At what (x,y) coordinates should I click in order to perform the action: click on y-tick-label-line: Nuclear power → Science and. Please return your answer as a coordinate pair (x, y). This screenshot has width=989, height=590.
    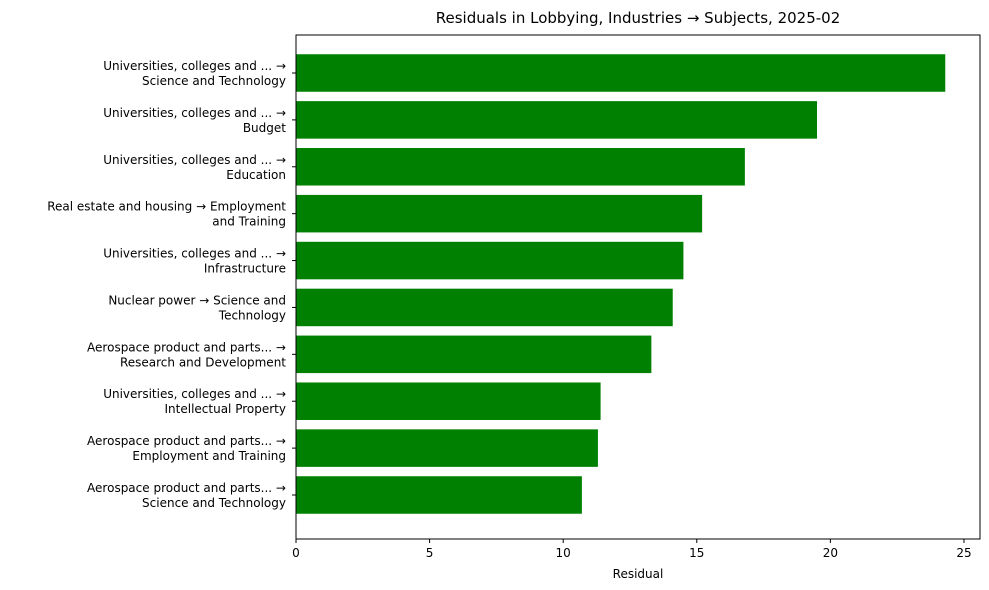
    Looking at the image, I should click on (197, 300).